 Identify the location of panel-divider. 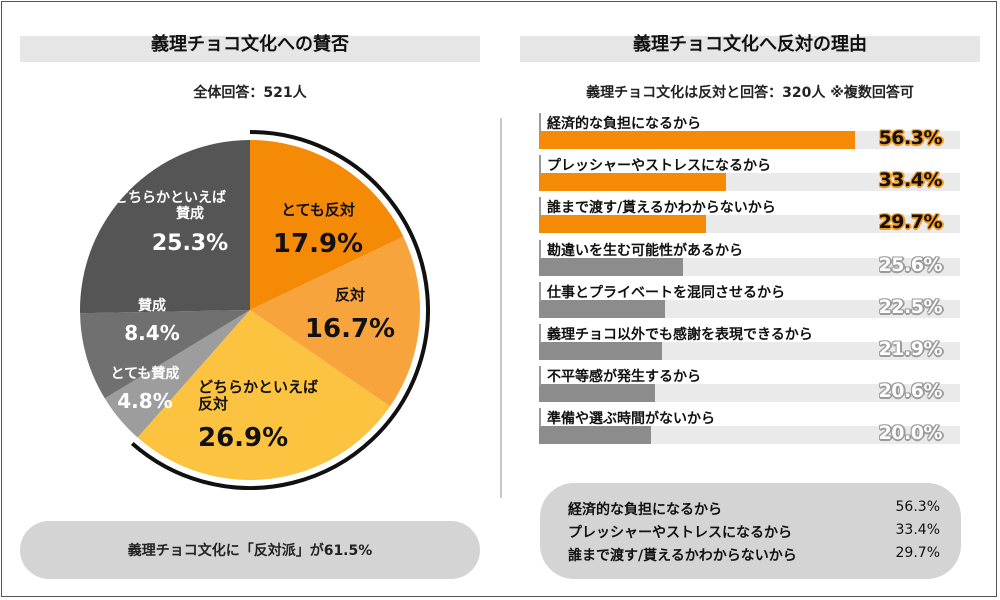
(501, 308).